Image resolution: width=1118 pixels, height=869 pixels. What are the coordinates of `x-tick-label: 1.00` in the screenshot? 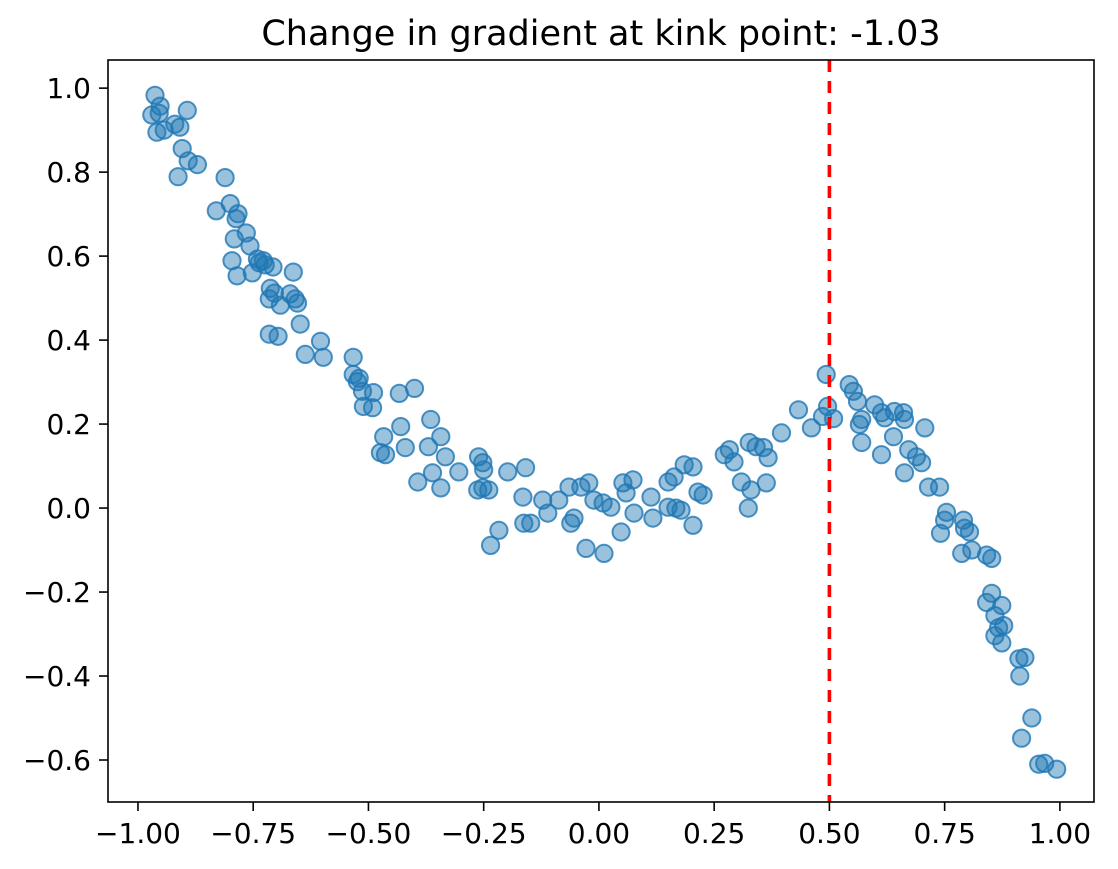 It's located at (1060, 833).